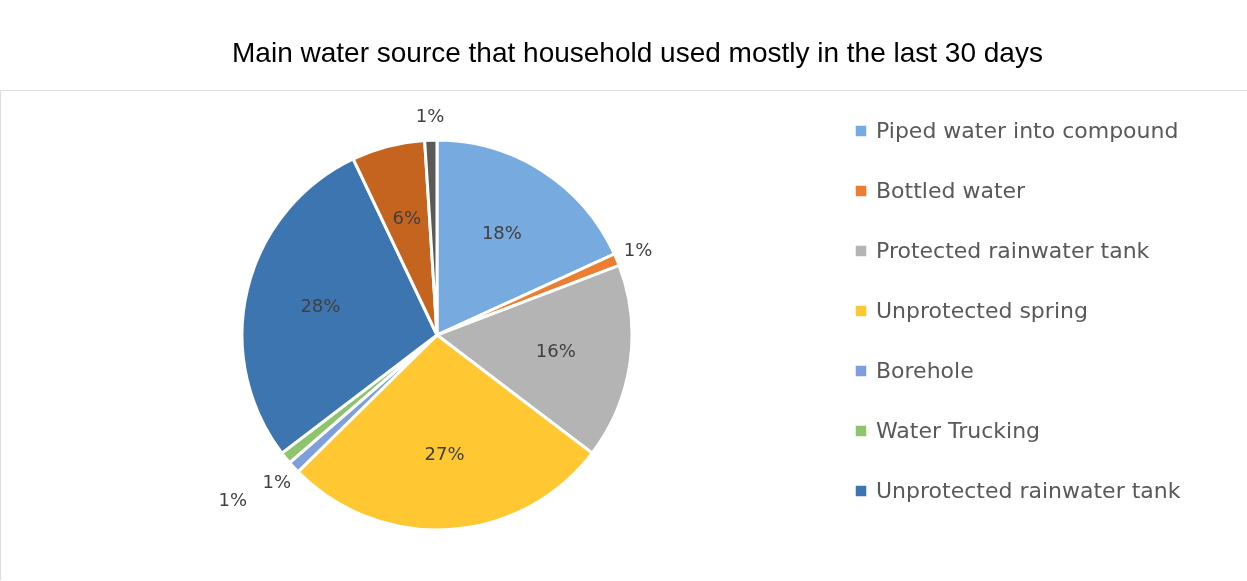 The height and width of the screenshot is (581, 1247). What do you see at coordinates (501, 233) in the screenshot?
I see `data-label: 18%` at bounding box center [501, 233].